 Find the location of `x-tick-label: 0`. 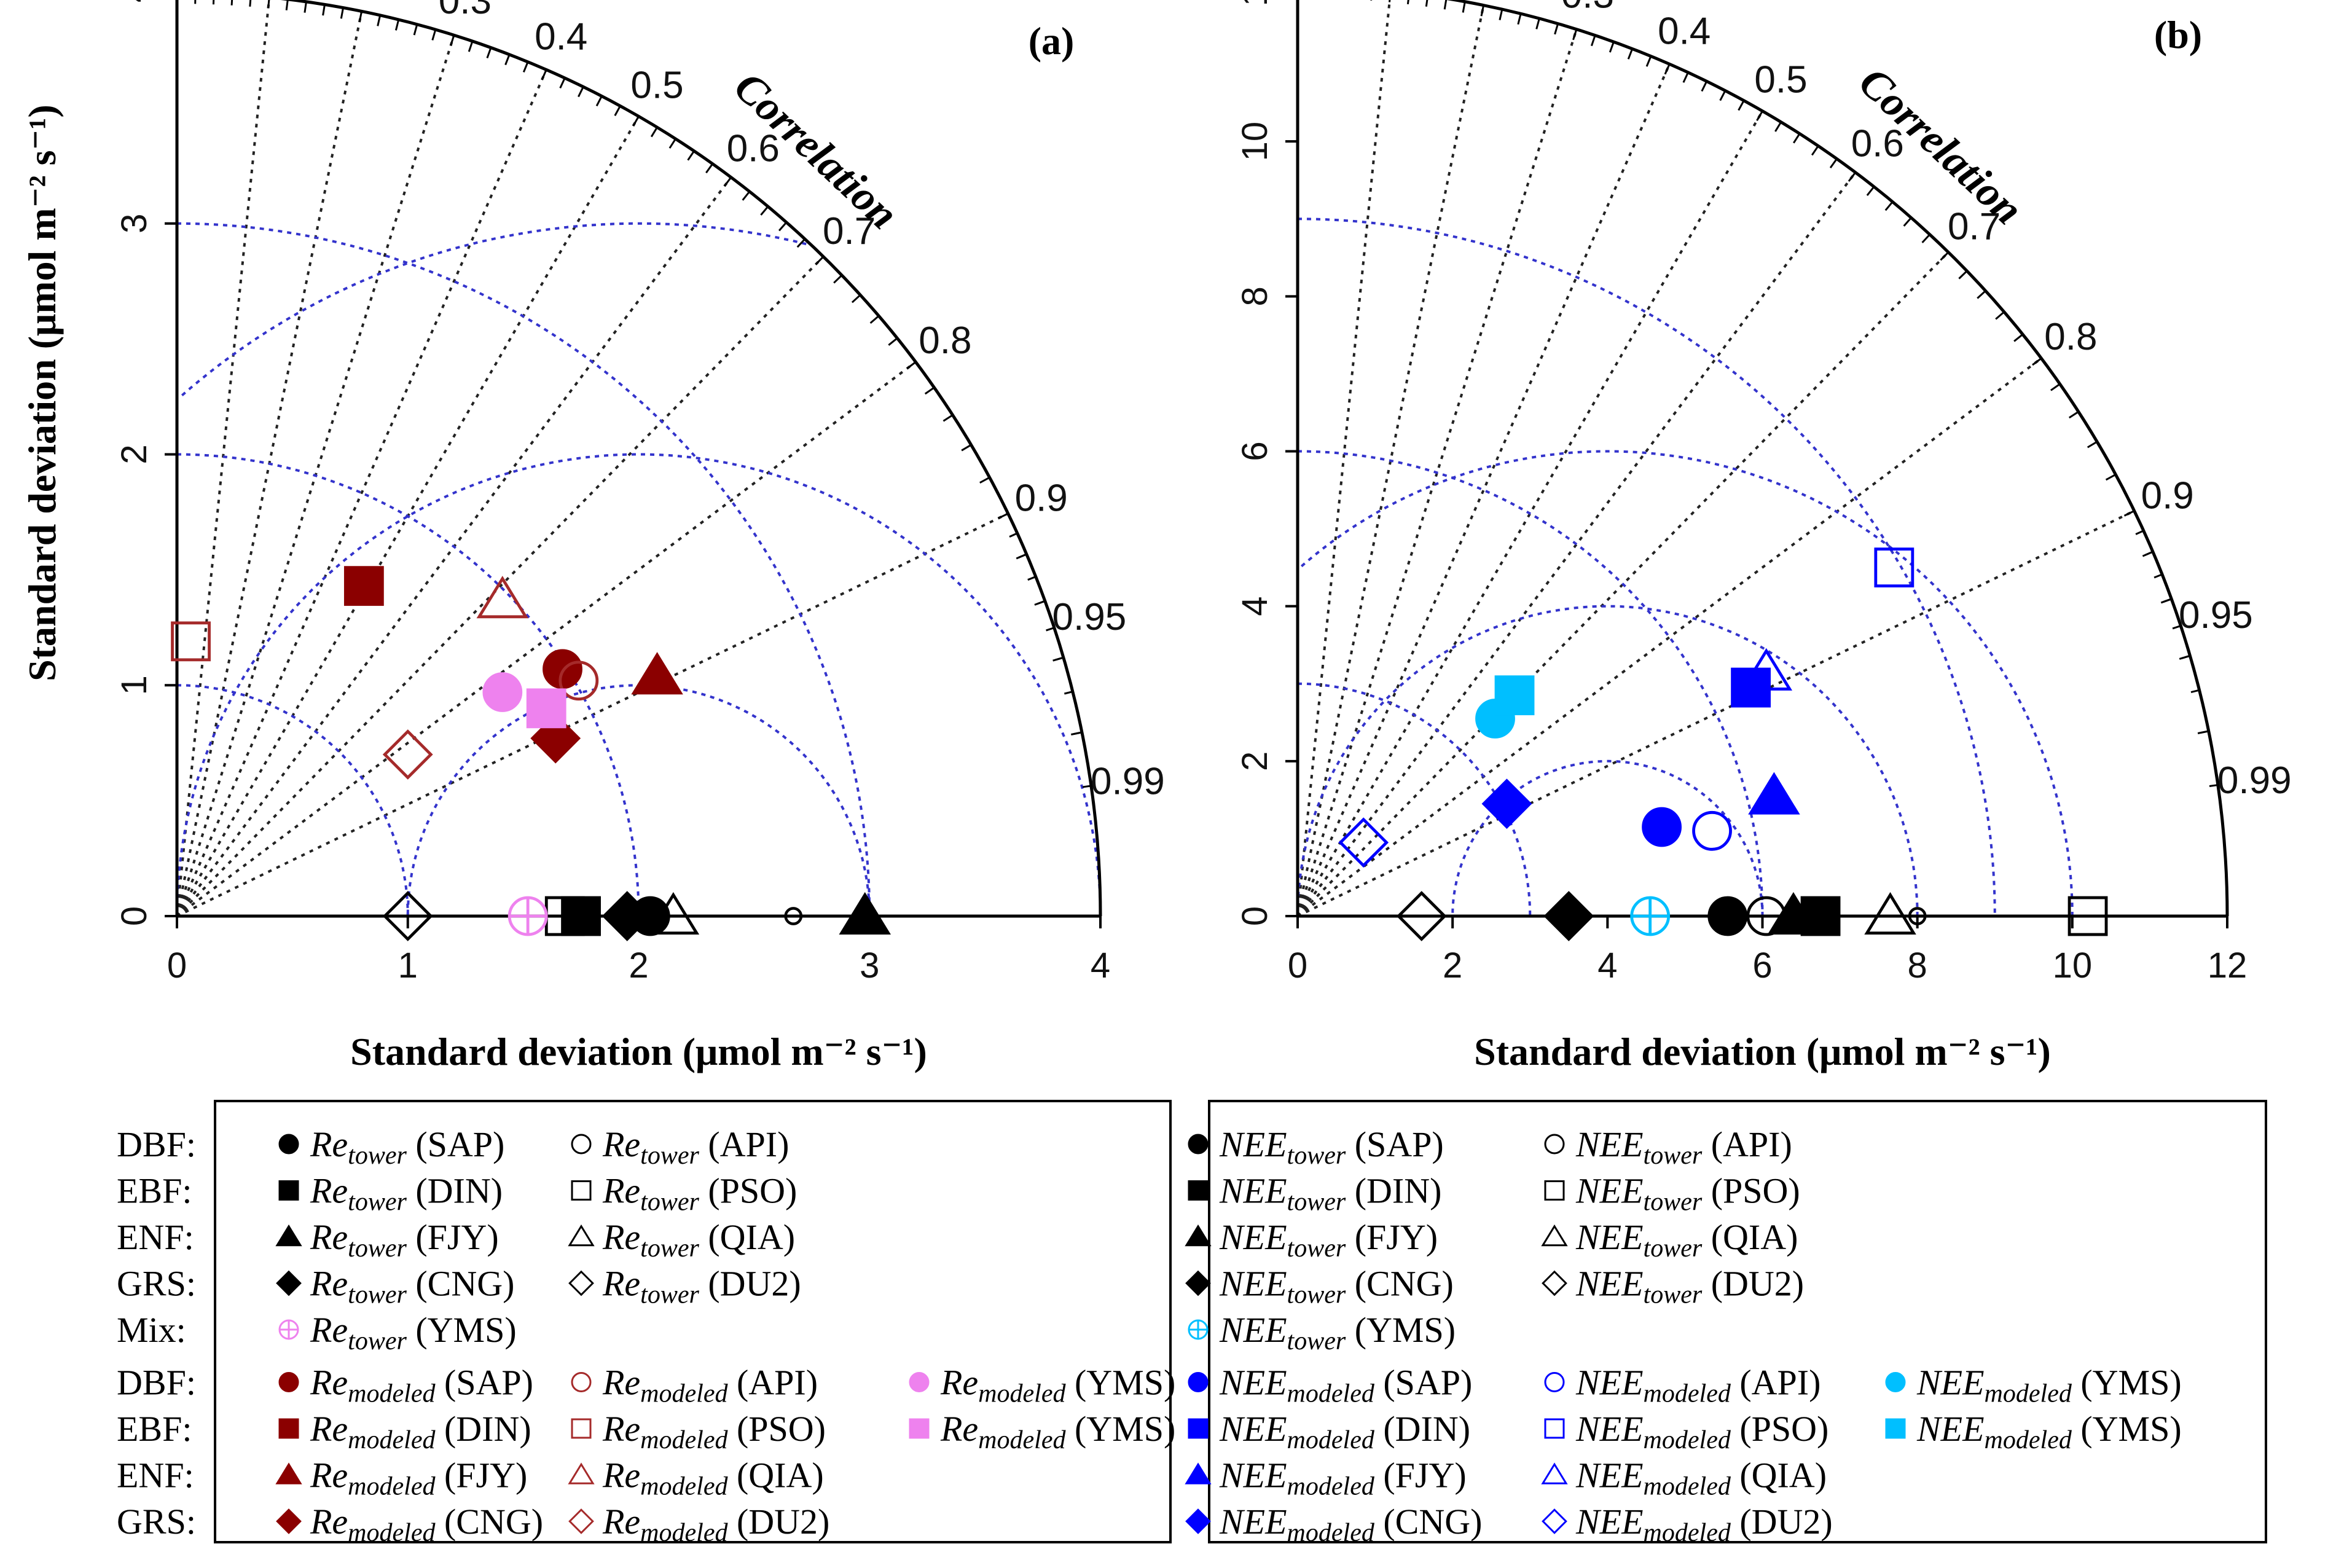

x-tick-label: 0 is located at coordinates (177, 966).